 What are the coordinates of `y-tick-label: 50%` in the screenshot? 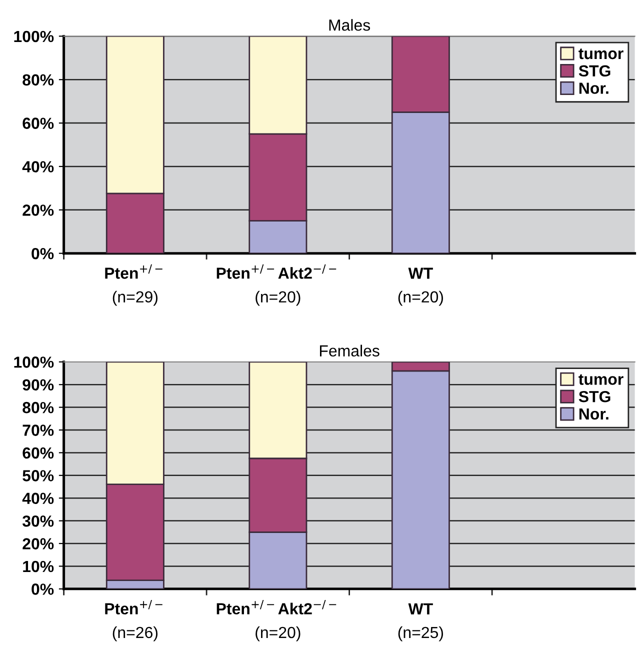 It's located at (38, 476).